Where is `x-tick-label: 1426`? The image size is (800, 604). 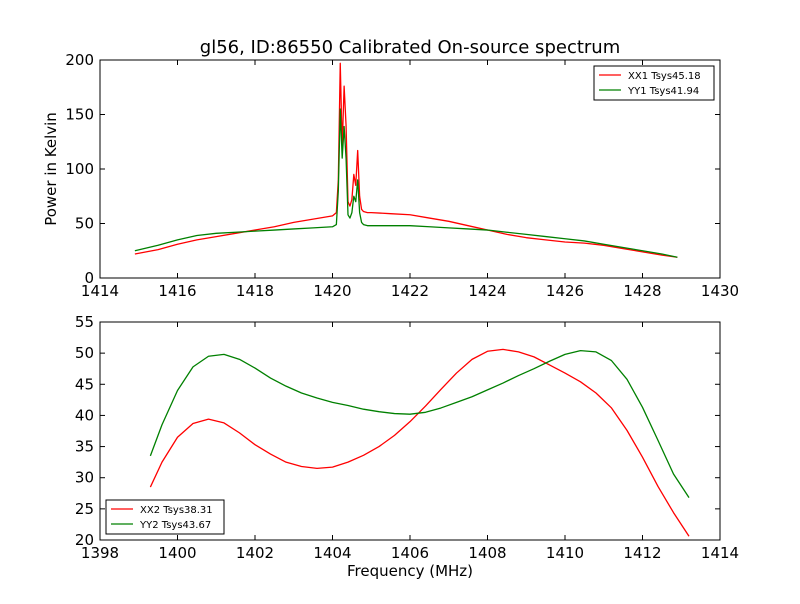
x-tick-label: 1426 is located at coordinates (565, 291).